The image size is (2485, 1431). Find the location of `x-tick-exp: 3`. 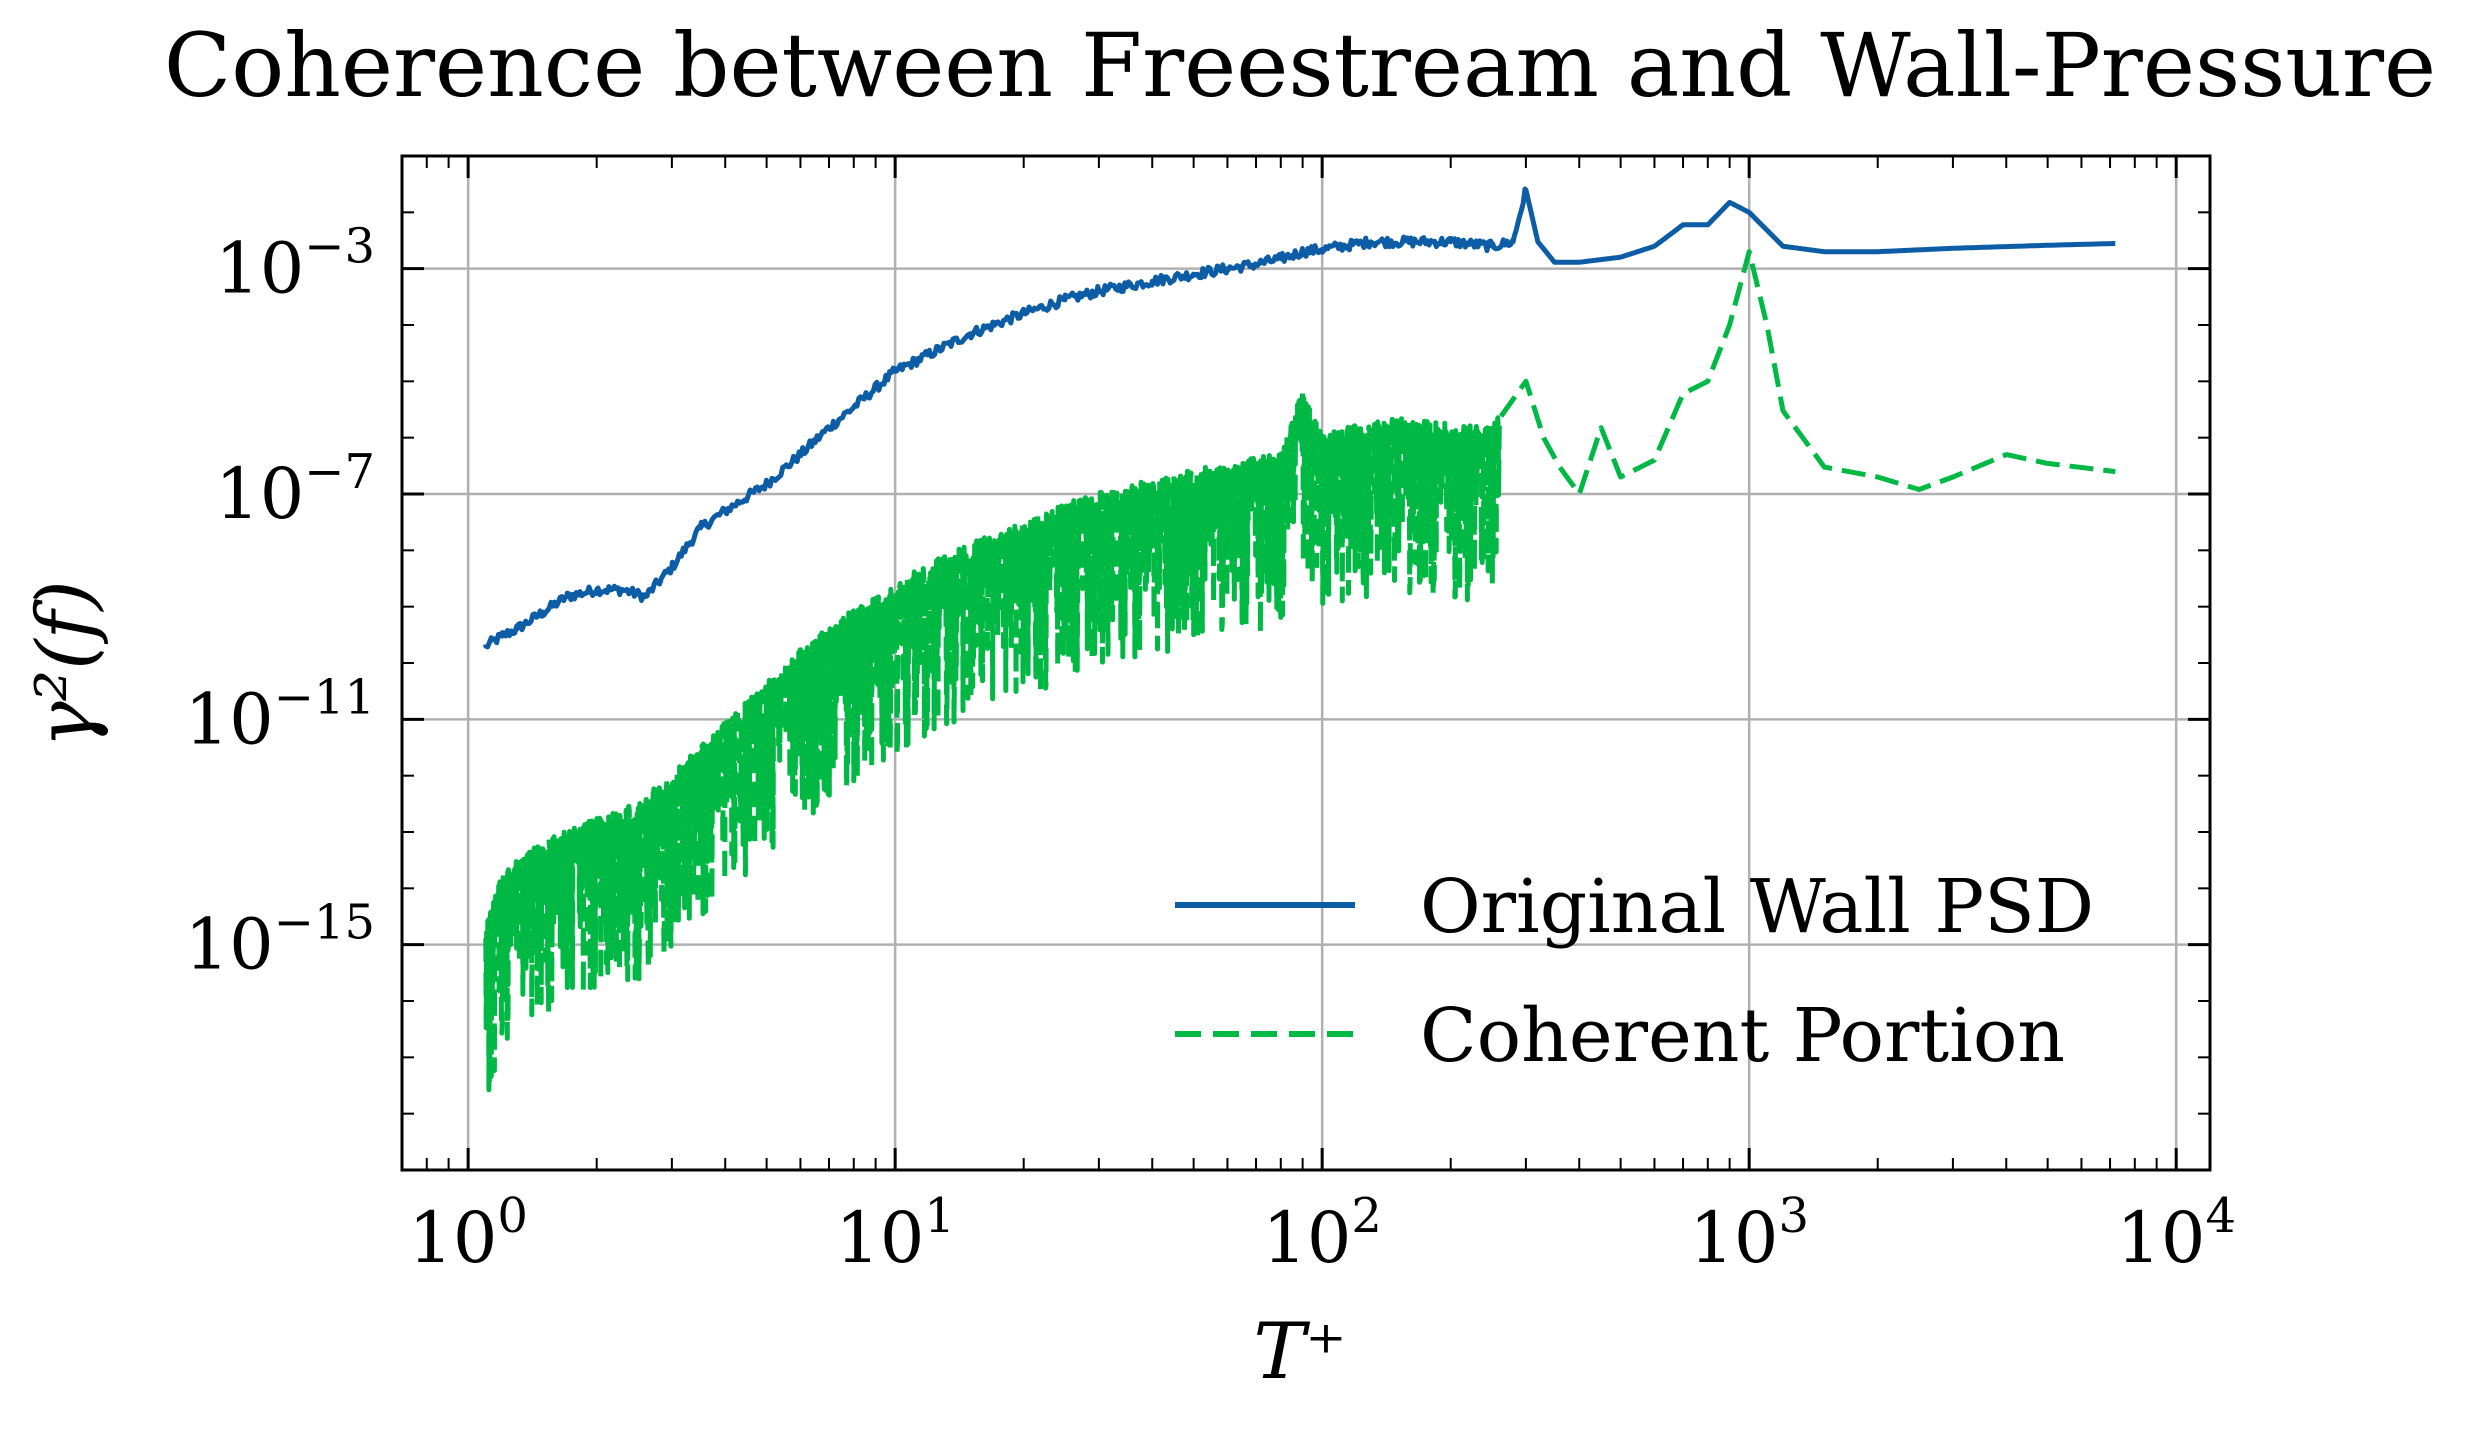

x-tick-exp: 3 is located at coordinates (1793, 1216).